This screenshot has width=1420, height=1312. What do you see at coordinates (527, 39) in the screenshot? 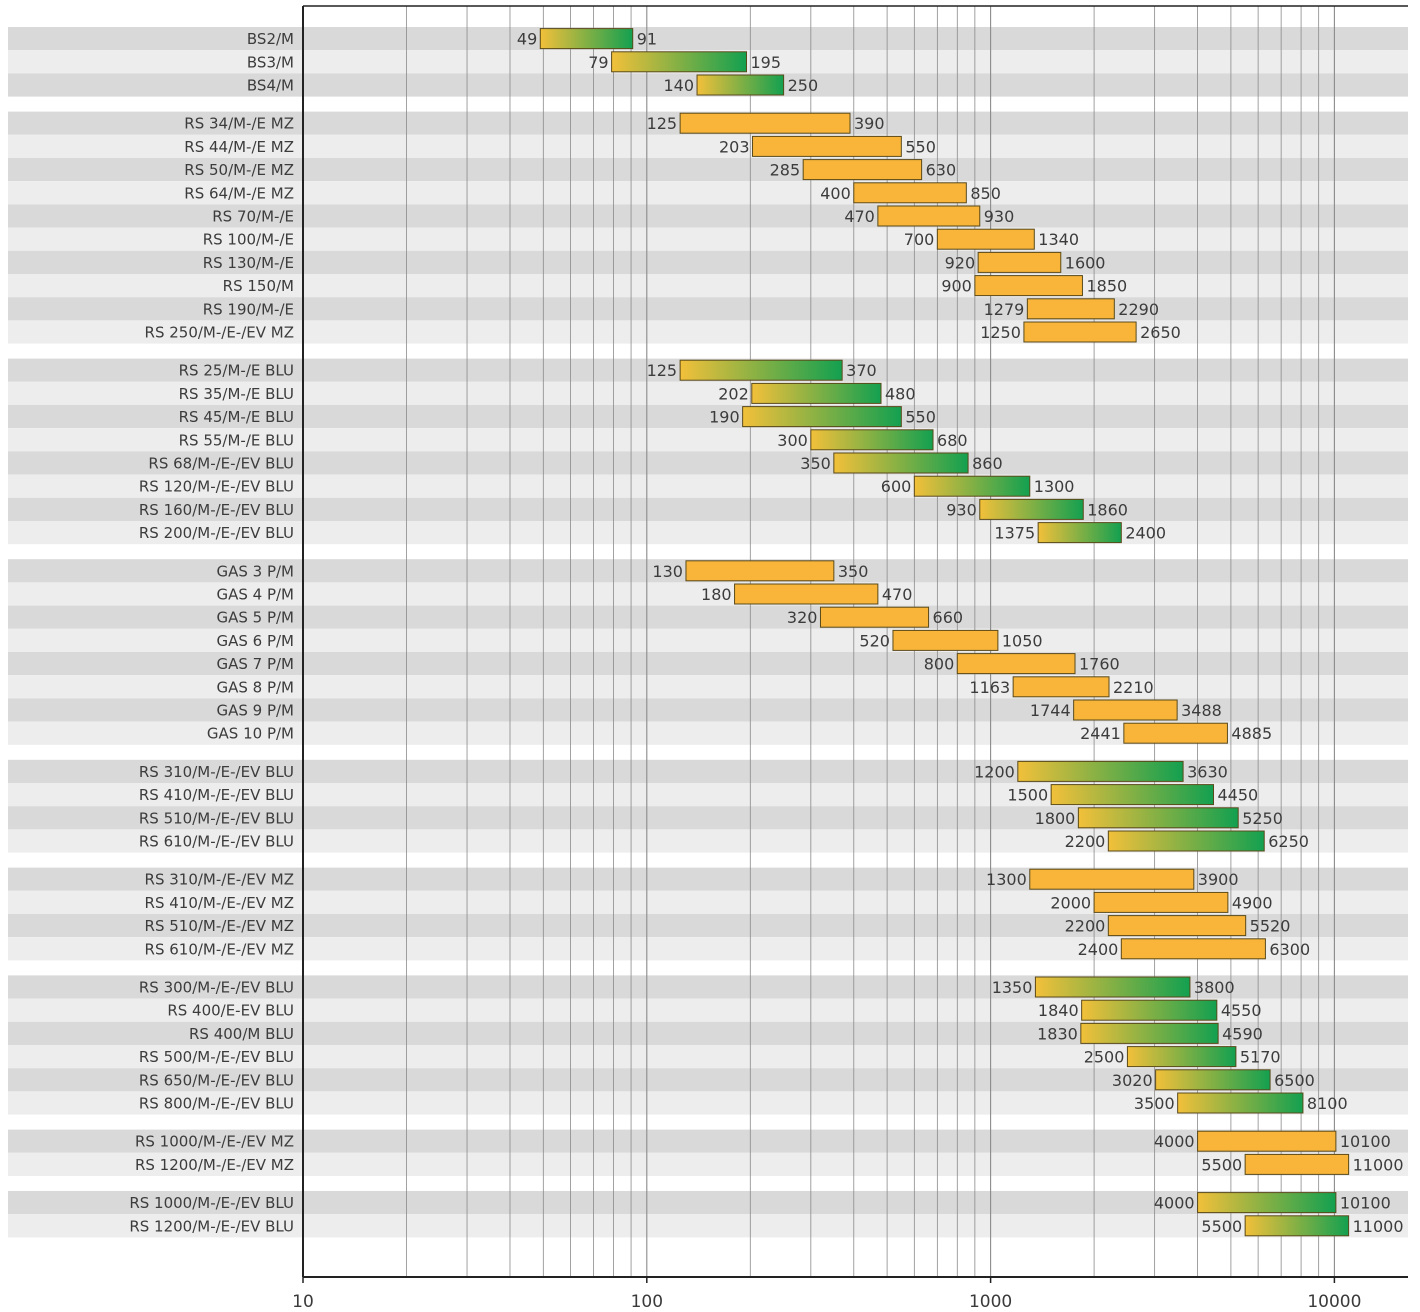
I see `min-value-label: 49` at bounding box center [527, 39].